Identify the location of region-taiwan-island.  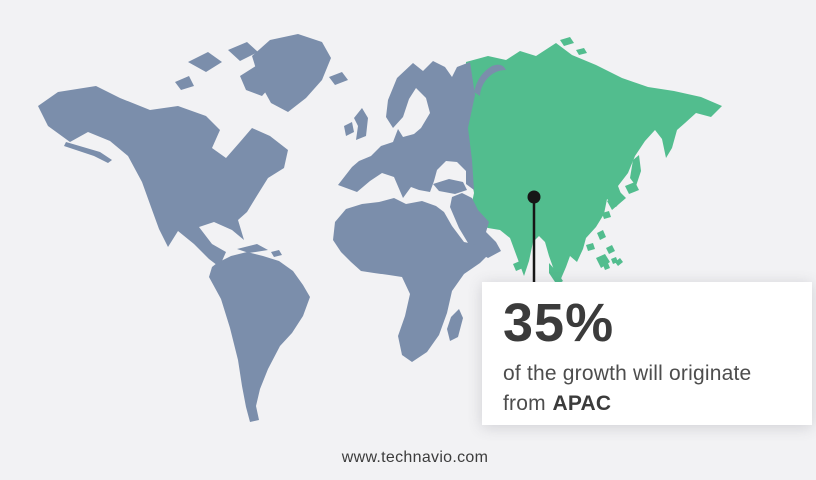
(601, 235).